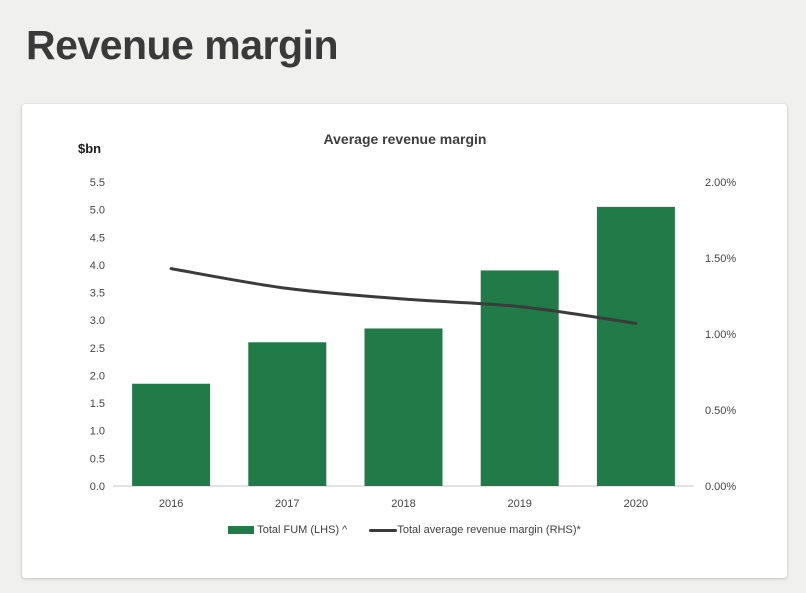 Image resolution: width=806 pixels, height=593 pixels. What do you see at coordinates (403, 407) in the screenshot?
I see `bar-2018` at bounding box center [403, 407].